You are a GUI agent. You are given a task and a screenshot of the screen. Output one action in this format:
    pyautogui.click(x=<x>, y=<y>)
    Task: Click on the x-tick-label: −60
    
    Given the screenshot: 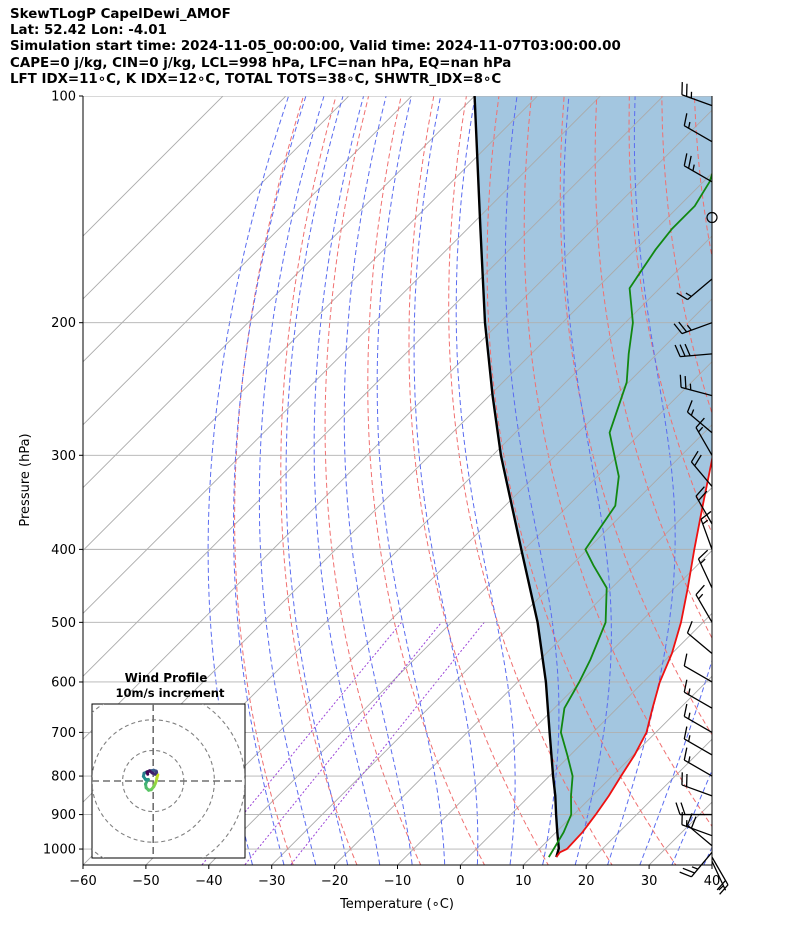 What is the action you would take?
    pyautogui.click(x=82, y=881)
    